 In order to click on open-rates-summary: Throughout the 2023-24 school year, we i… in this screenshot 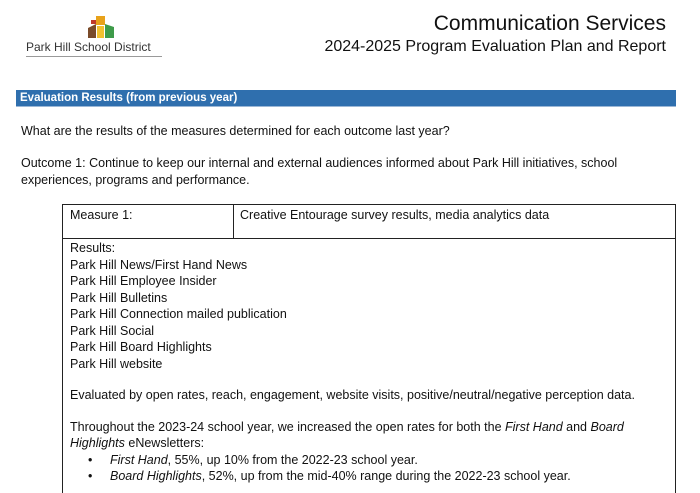, I will do `click(347, 435)`.